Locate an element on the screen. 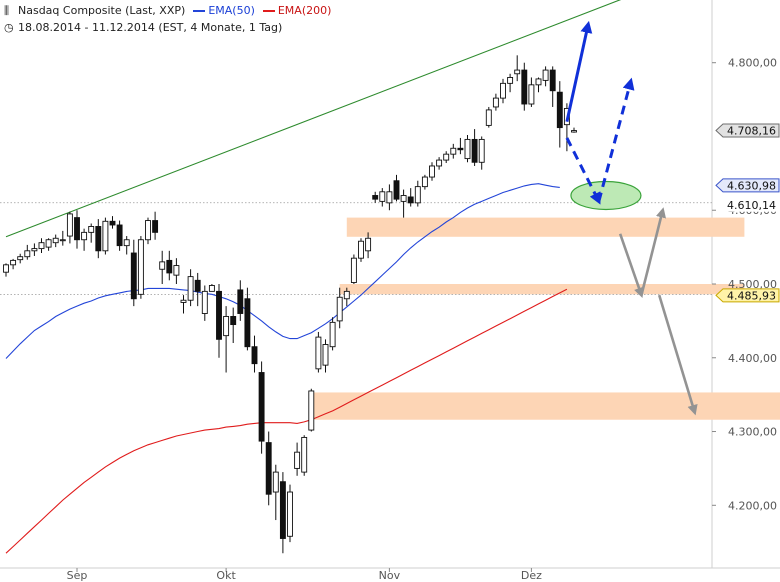 This screenshot has width=780, height=582. support-zone is located at coordinates (545, 406).